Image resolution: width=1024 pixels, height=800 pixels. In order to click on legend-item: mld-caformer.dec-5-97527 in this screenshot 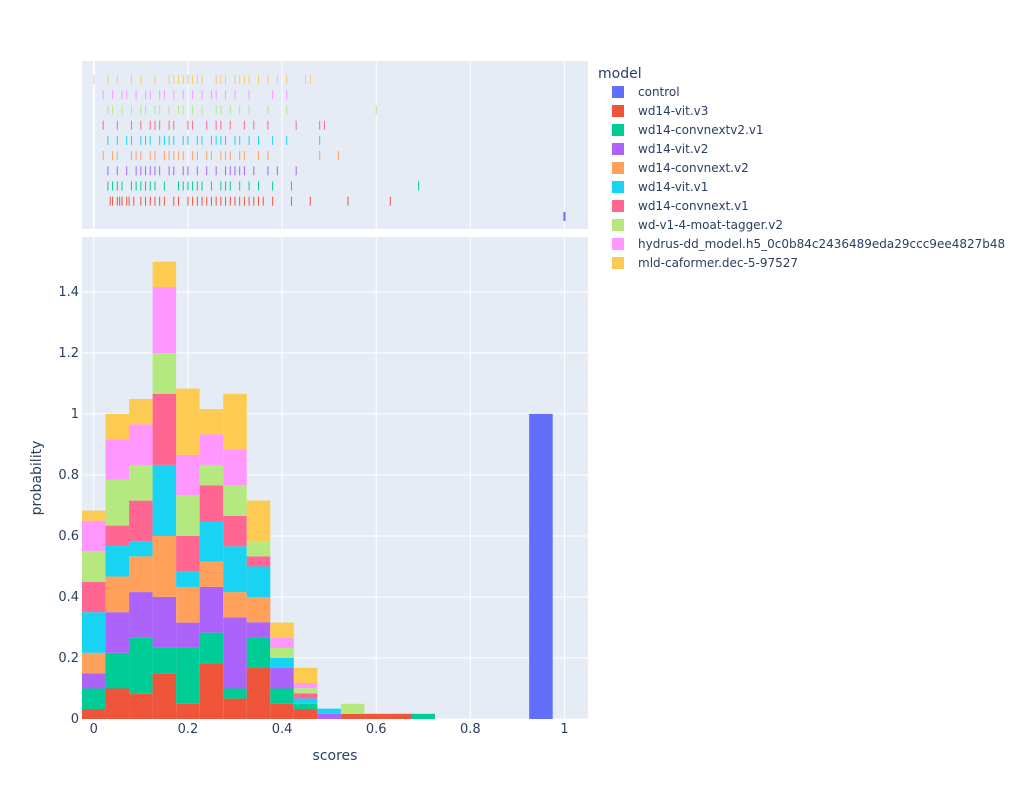, I will do `click(705, 263)`.